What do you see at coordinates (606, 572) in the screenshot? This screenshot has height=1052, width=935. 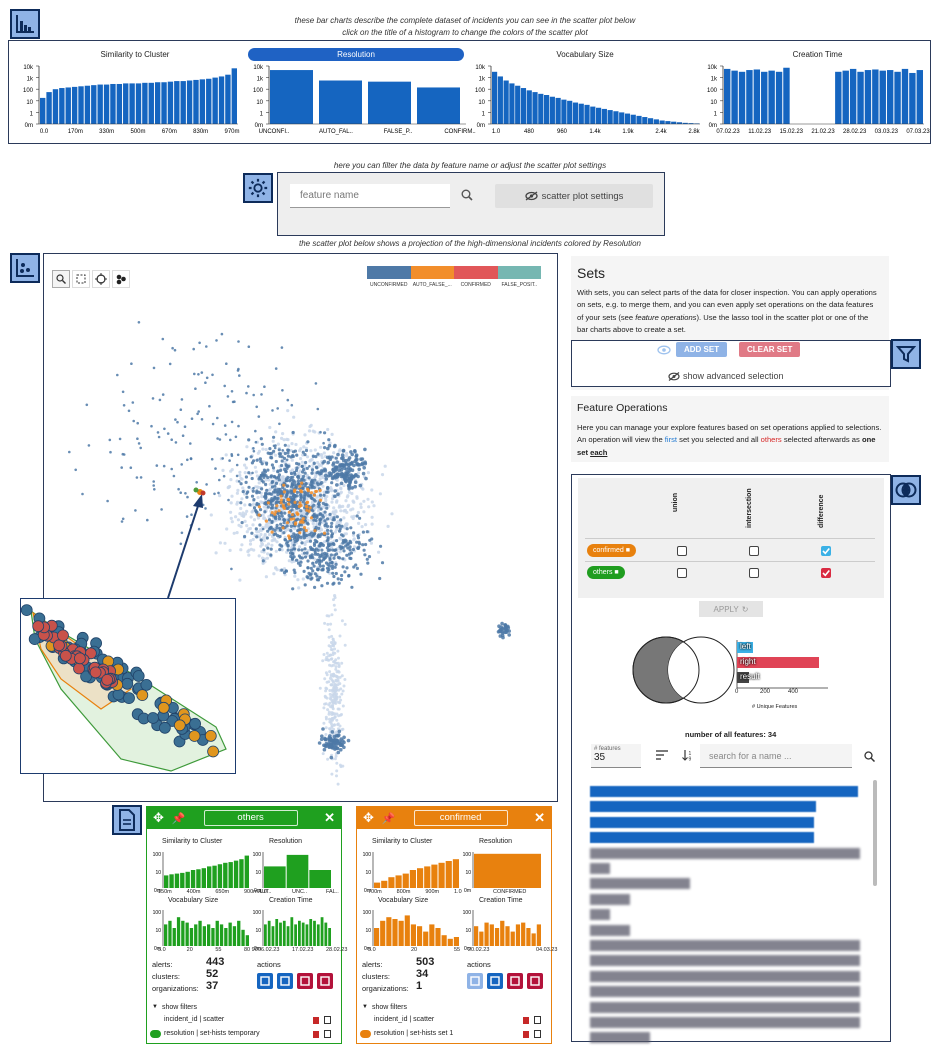 I see `set-tag-others: others ■` at bounding box center [606, 572].